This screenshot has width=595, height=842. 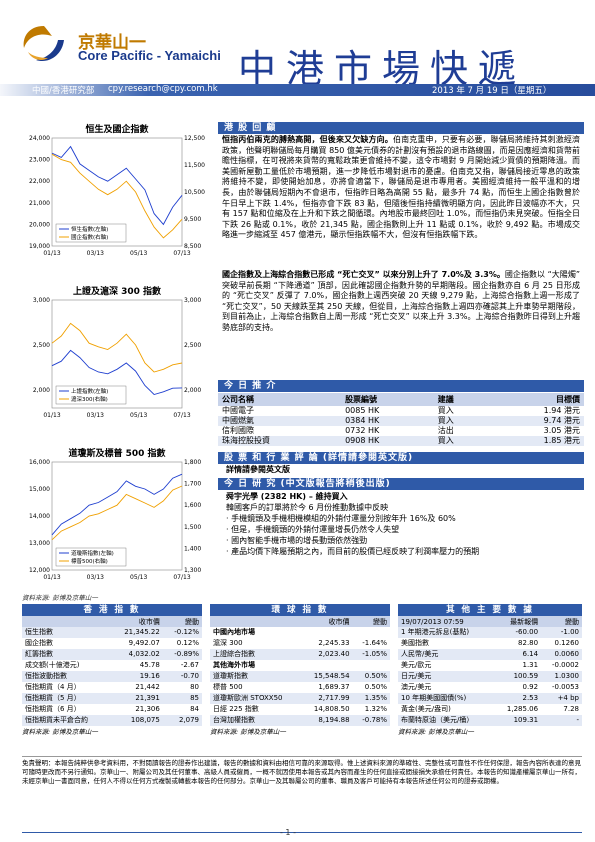 I want to click on table-cell: 9.74 港元, so click(x=535, y=421).